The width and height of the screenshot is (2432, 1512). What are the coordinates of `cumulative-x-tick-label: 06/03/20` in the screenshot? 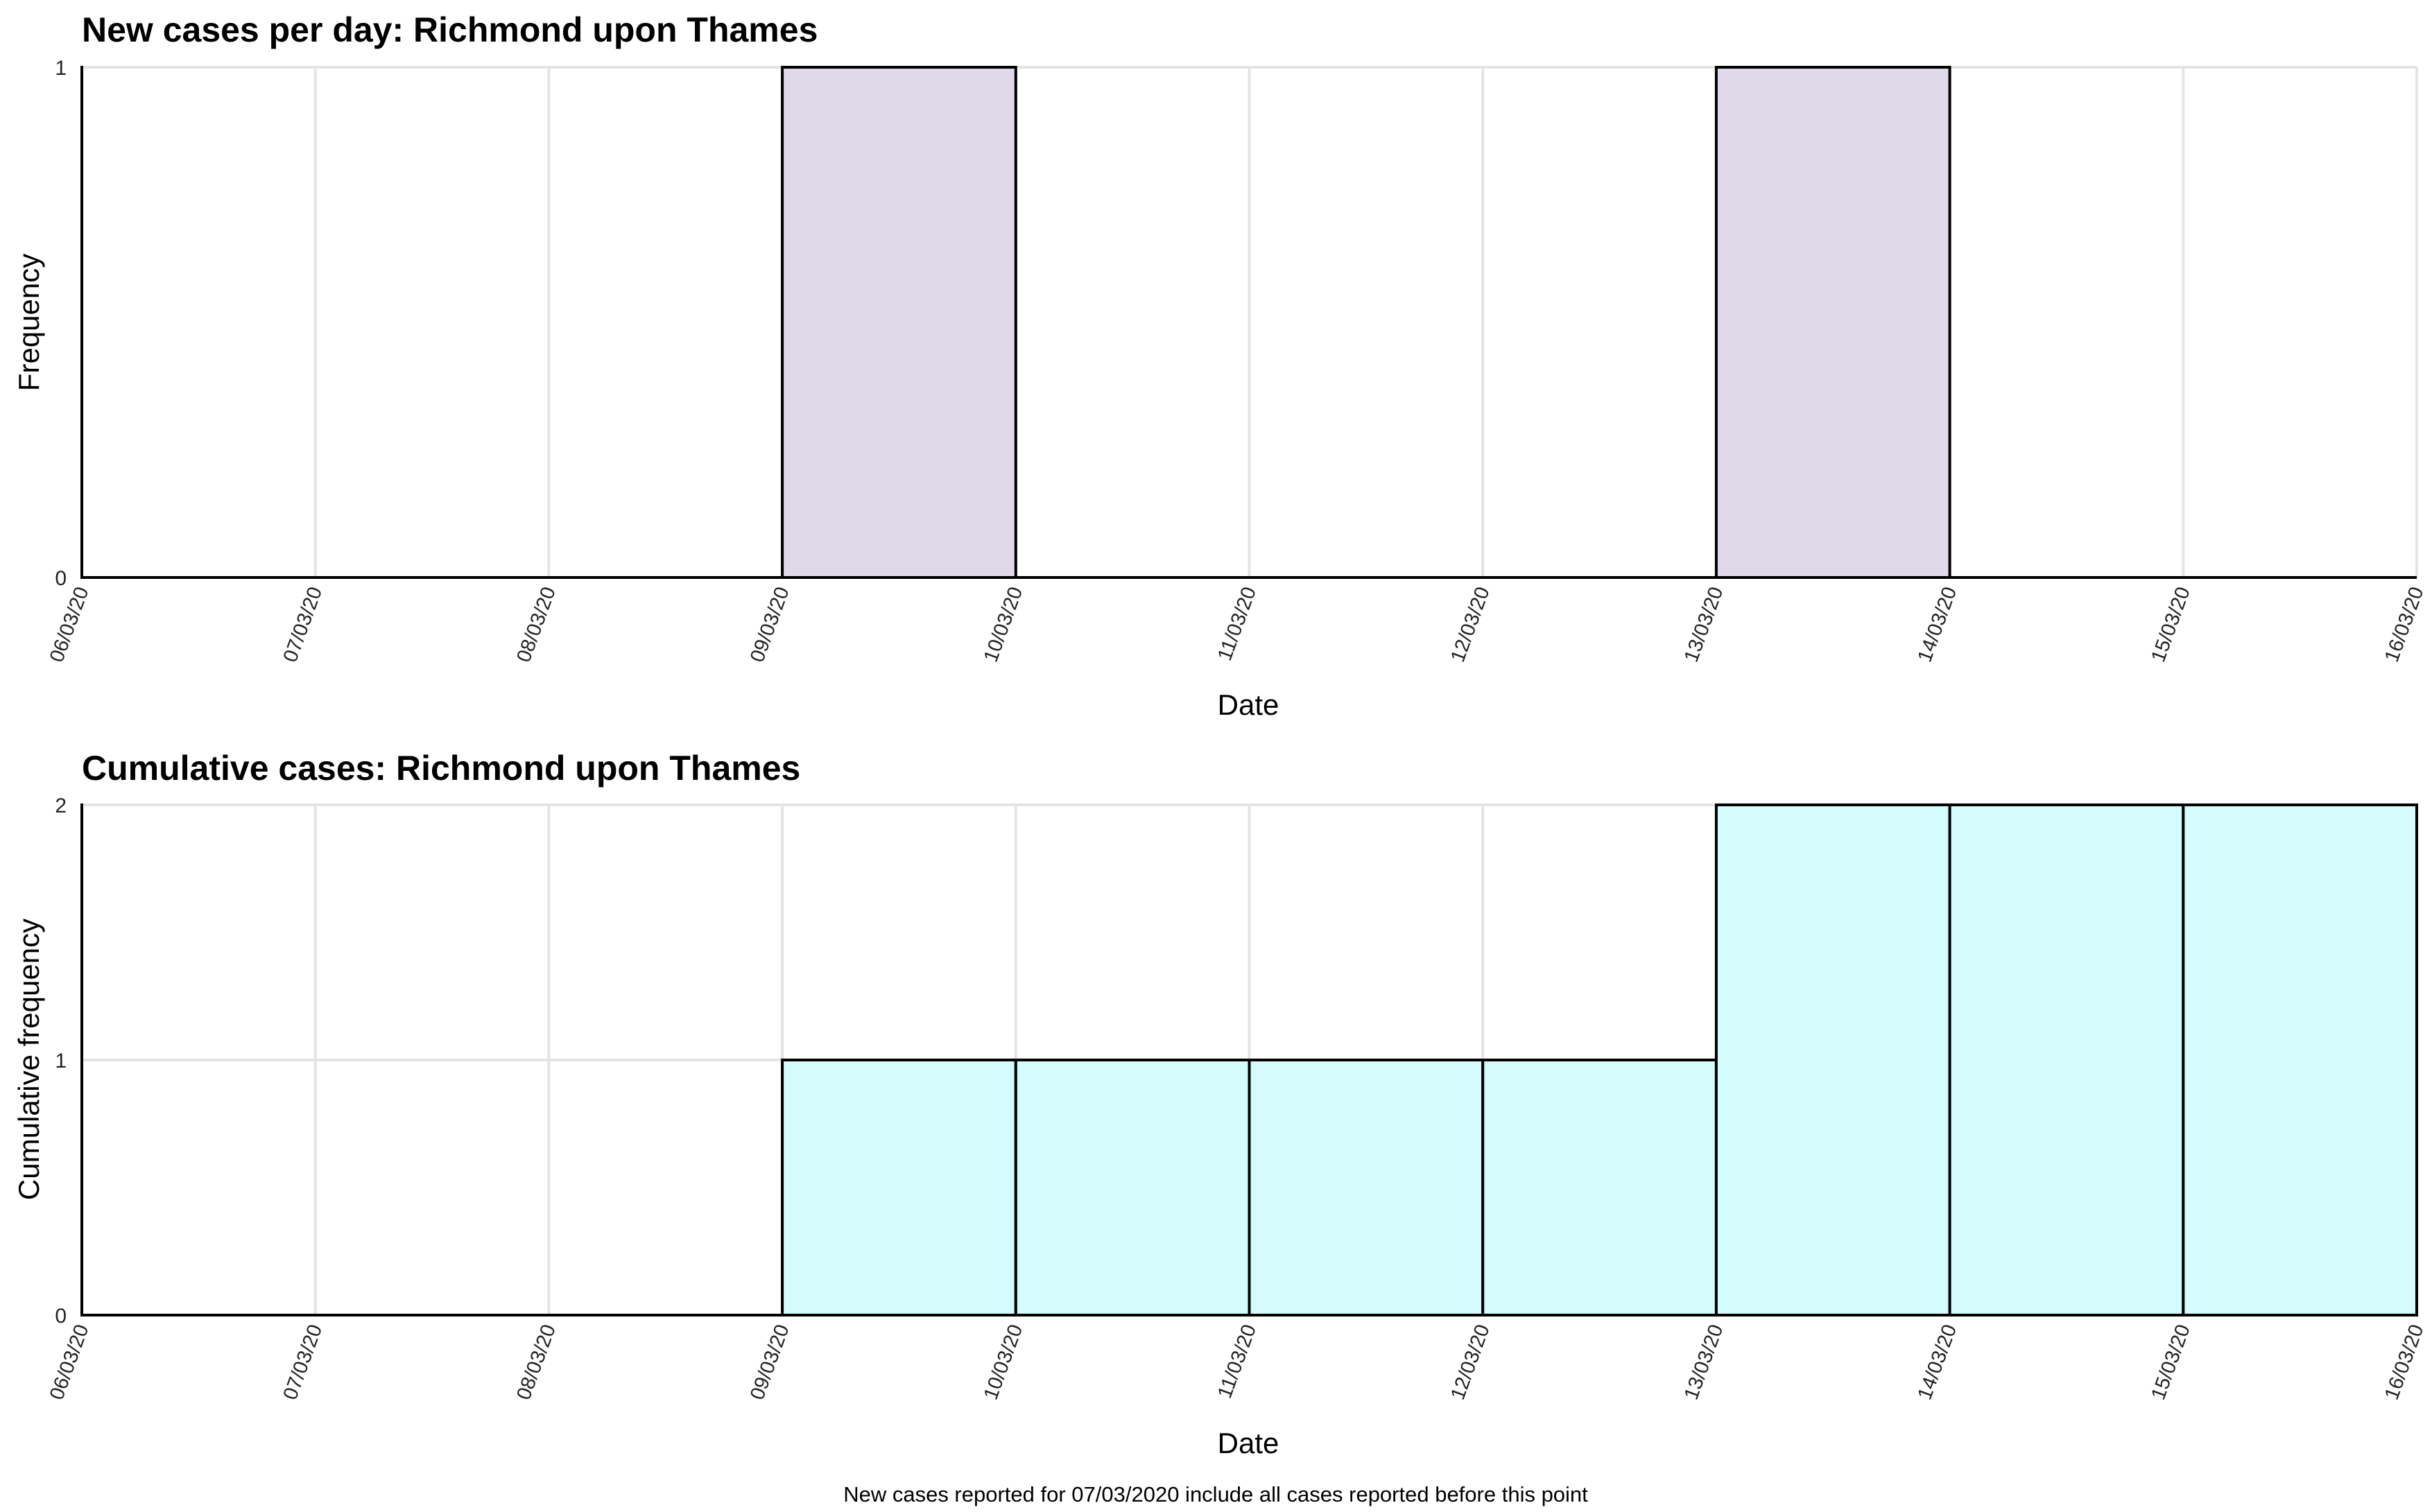 It's located at (70, 1361).